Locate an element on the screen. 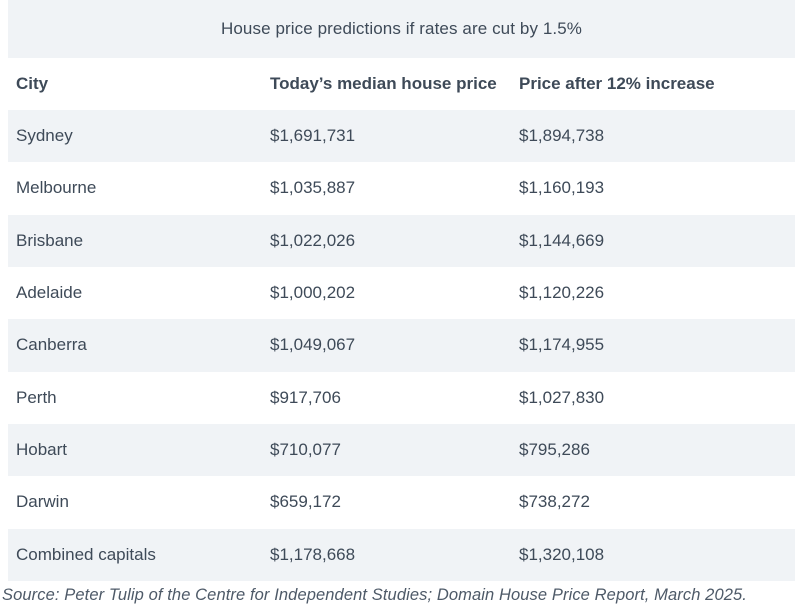 The height and width of the screenshot is (610, 795). city-cell: Melbourne is located at coordinates (56, 188).